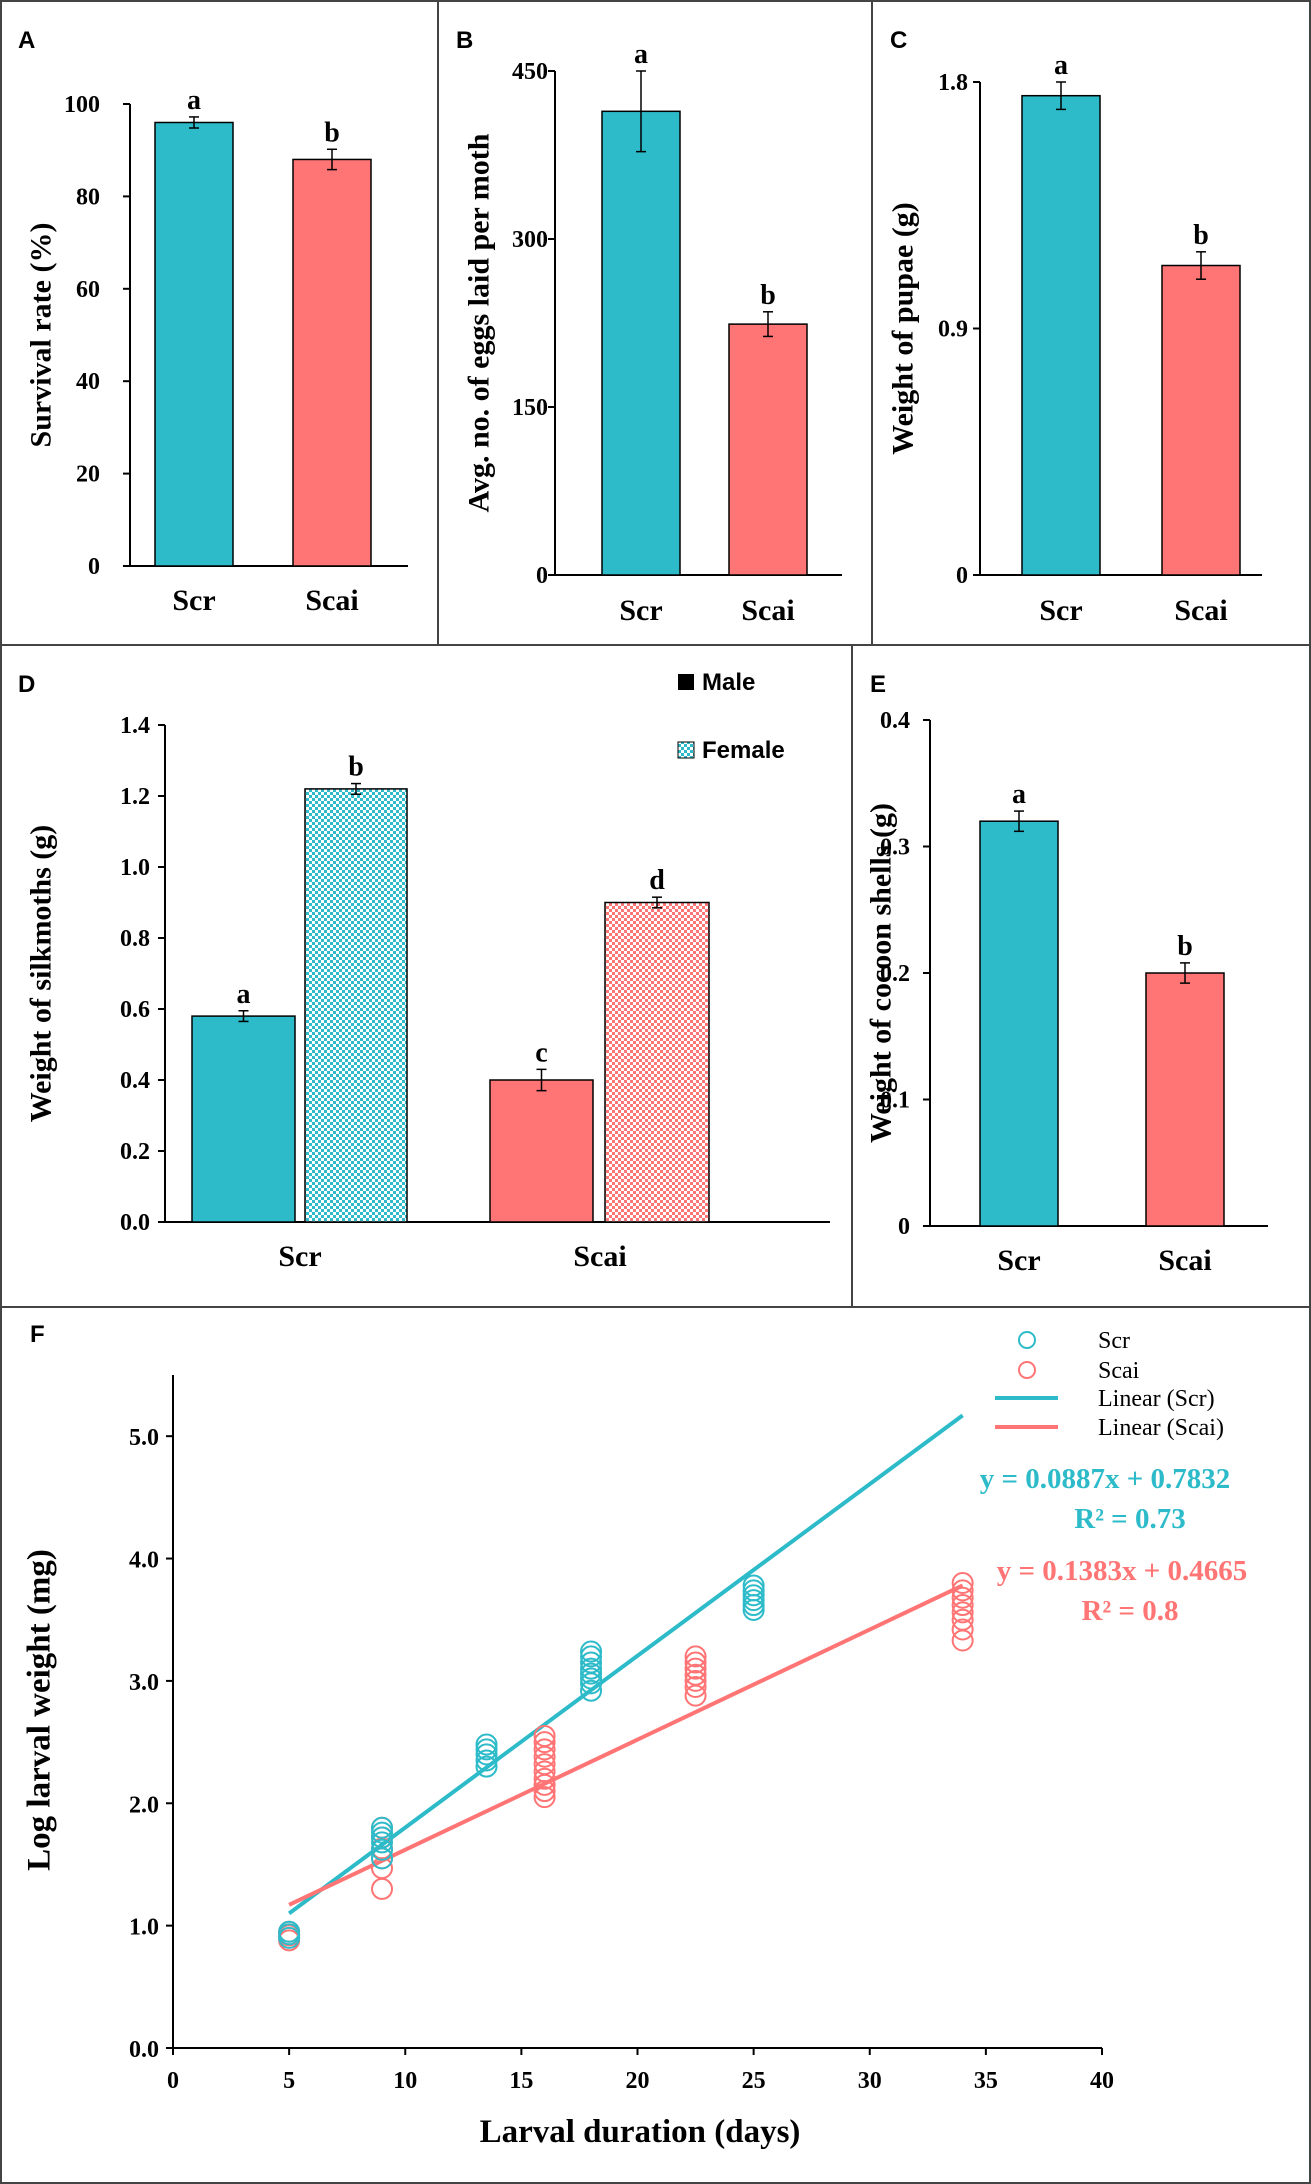 This screenshot has height=2184, width=1311. I want to click on y-tick-label: 5.0, so click(144, 1438).